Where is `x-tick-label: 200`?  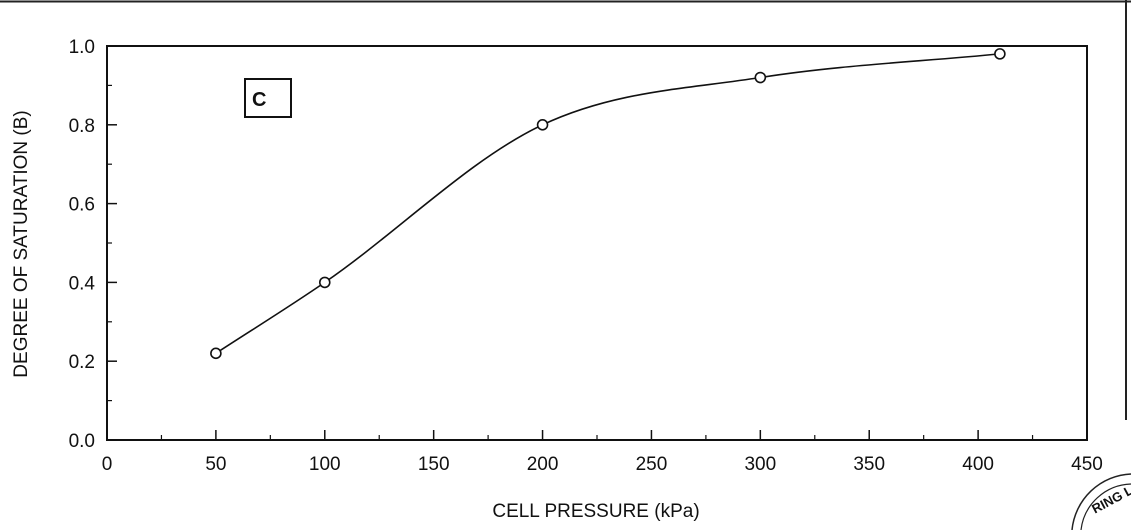 x-tick-label: 200 is located at coordinates (543, 464).